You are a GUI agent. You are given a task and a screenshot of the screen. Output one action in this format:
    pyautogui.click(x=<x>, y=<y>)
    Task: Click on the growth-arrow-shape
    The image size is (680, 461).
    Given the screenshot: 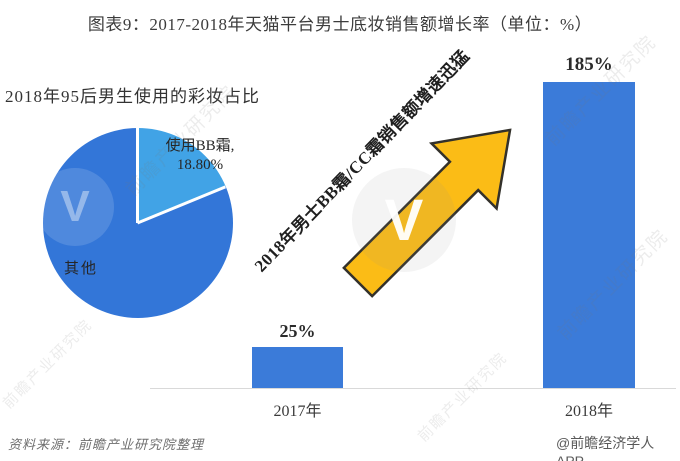 What is the action you would take?
    pyautogui.click(x=427, y=213)
    